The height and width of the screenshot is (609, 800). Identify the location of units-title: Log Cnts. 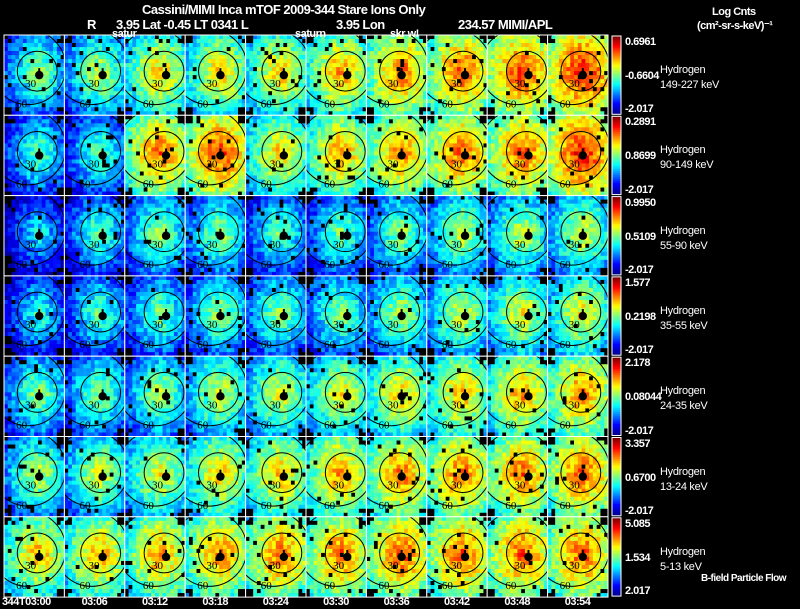
(734, 12).